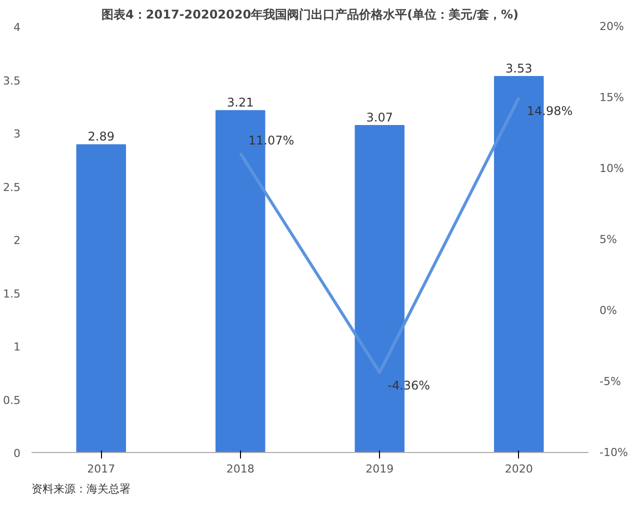 The height and width of the screenshot is (513, 640). What do you see at coordinates (610, 381) in the screenshot?
I see `y2-tick-label: -5%` at bounding box center [610, 381].